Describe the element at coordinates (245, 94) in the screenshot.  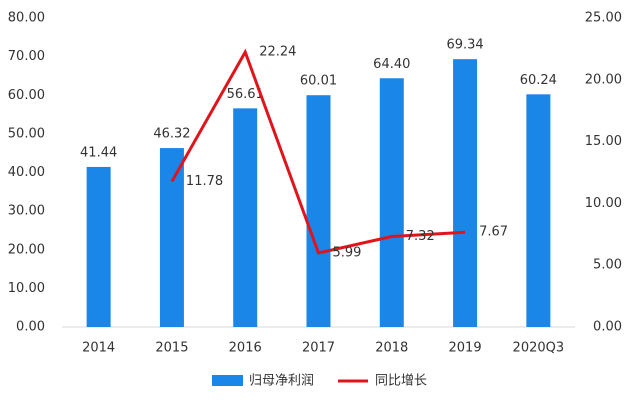
I see `bar-value-label: 56.61` at that location.